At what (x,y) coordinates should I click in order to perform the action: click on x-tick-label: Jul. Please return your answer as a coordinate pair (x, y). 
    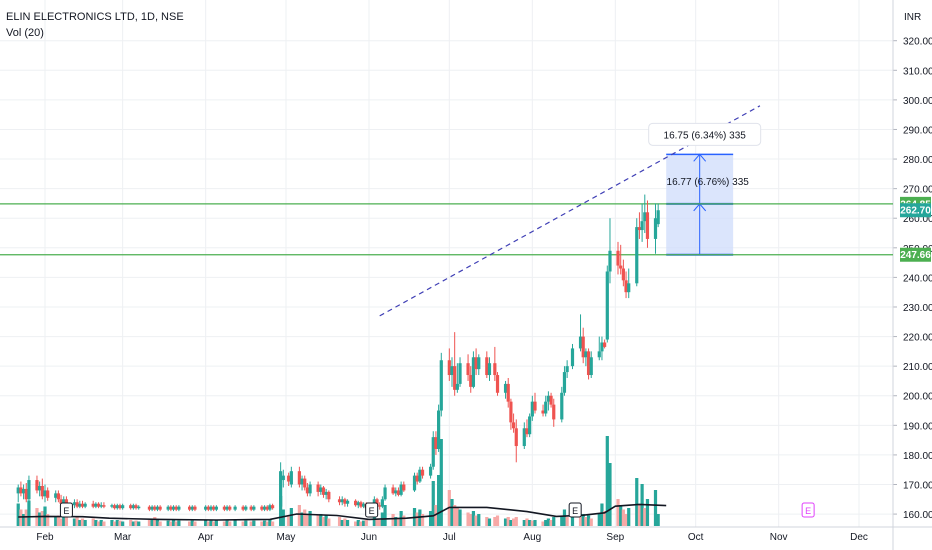
    Looking at the image, I should click on (449, 537).